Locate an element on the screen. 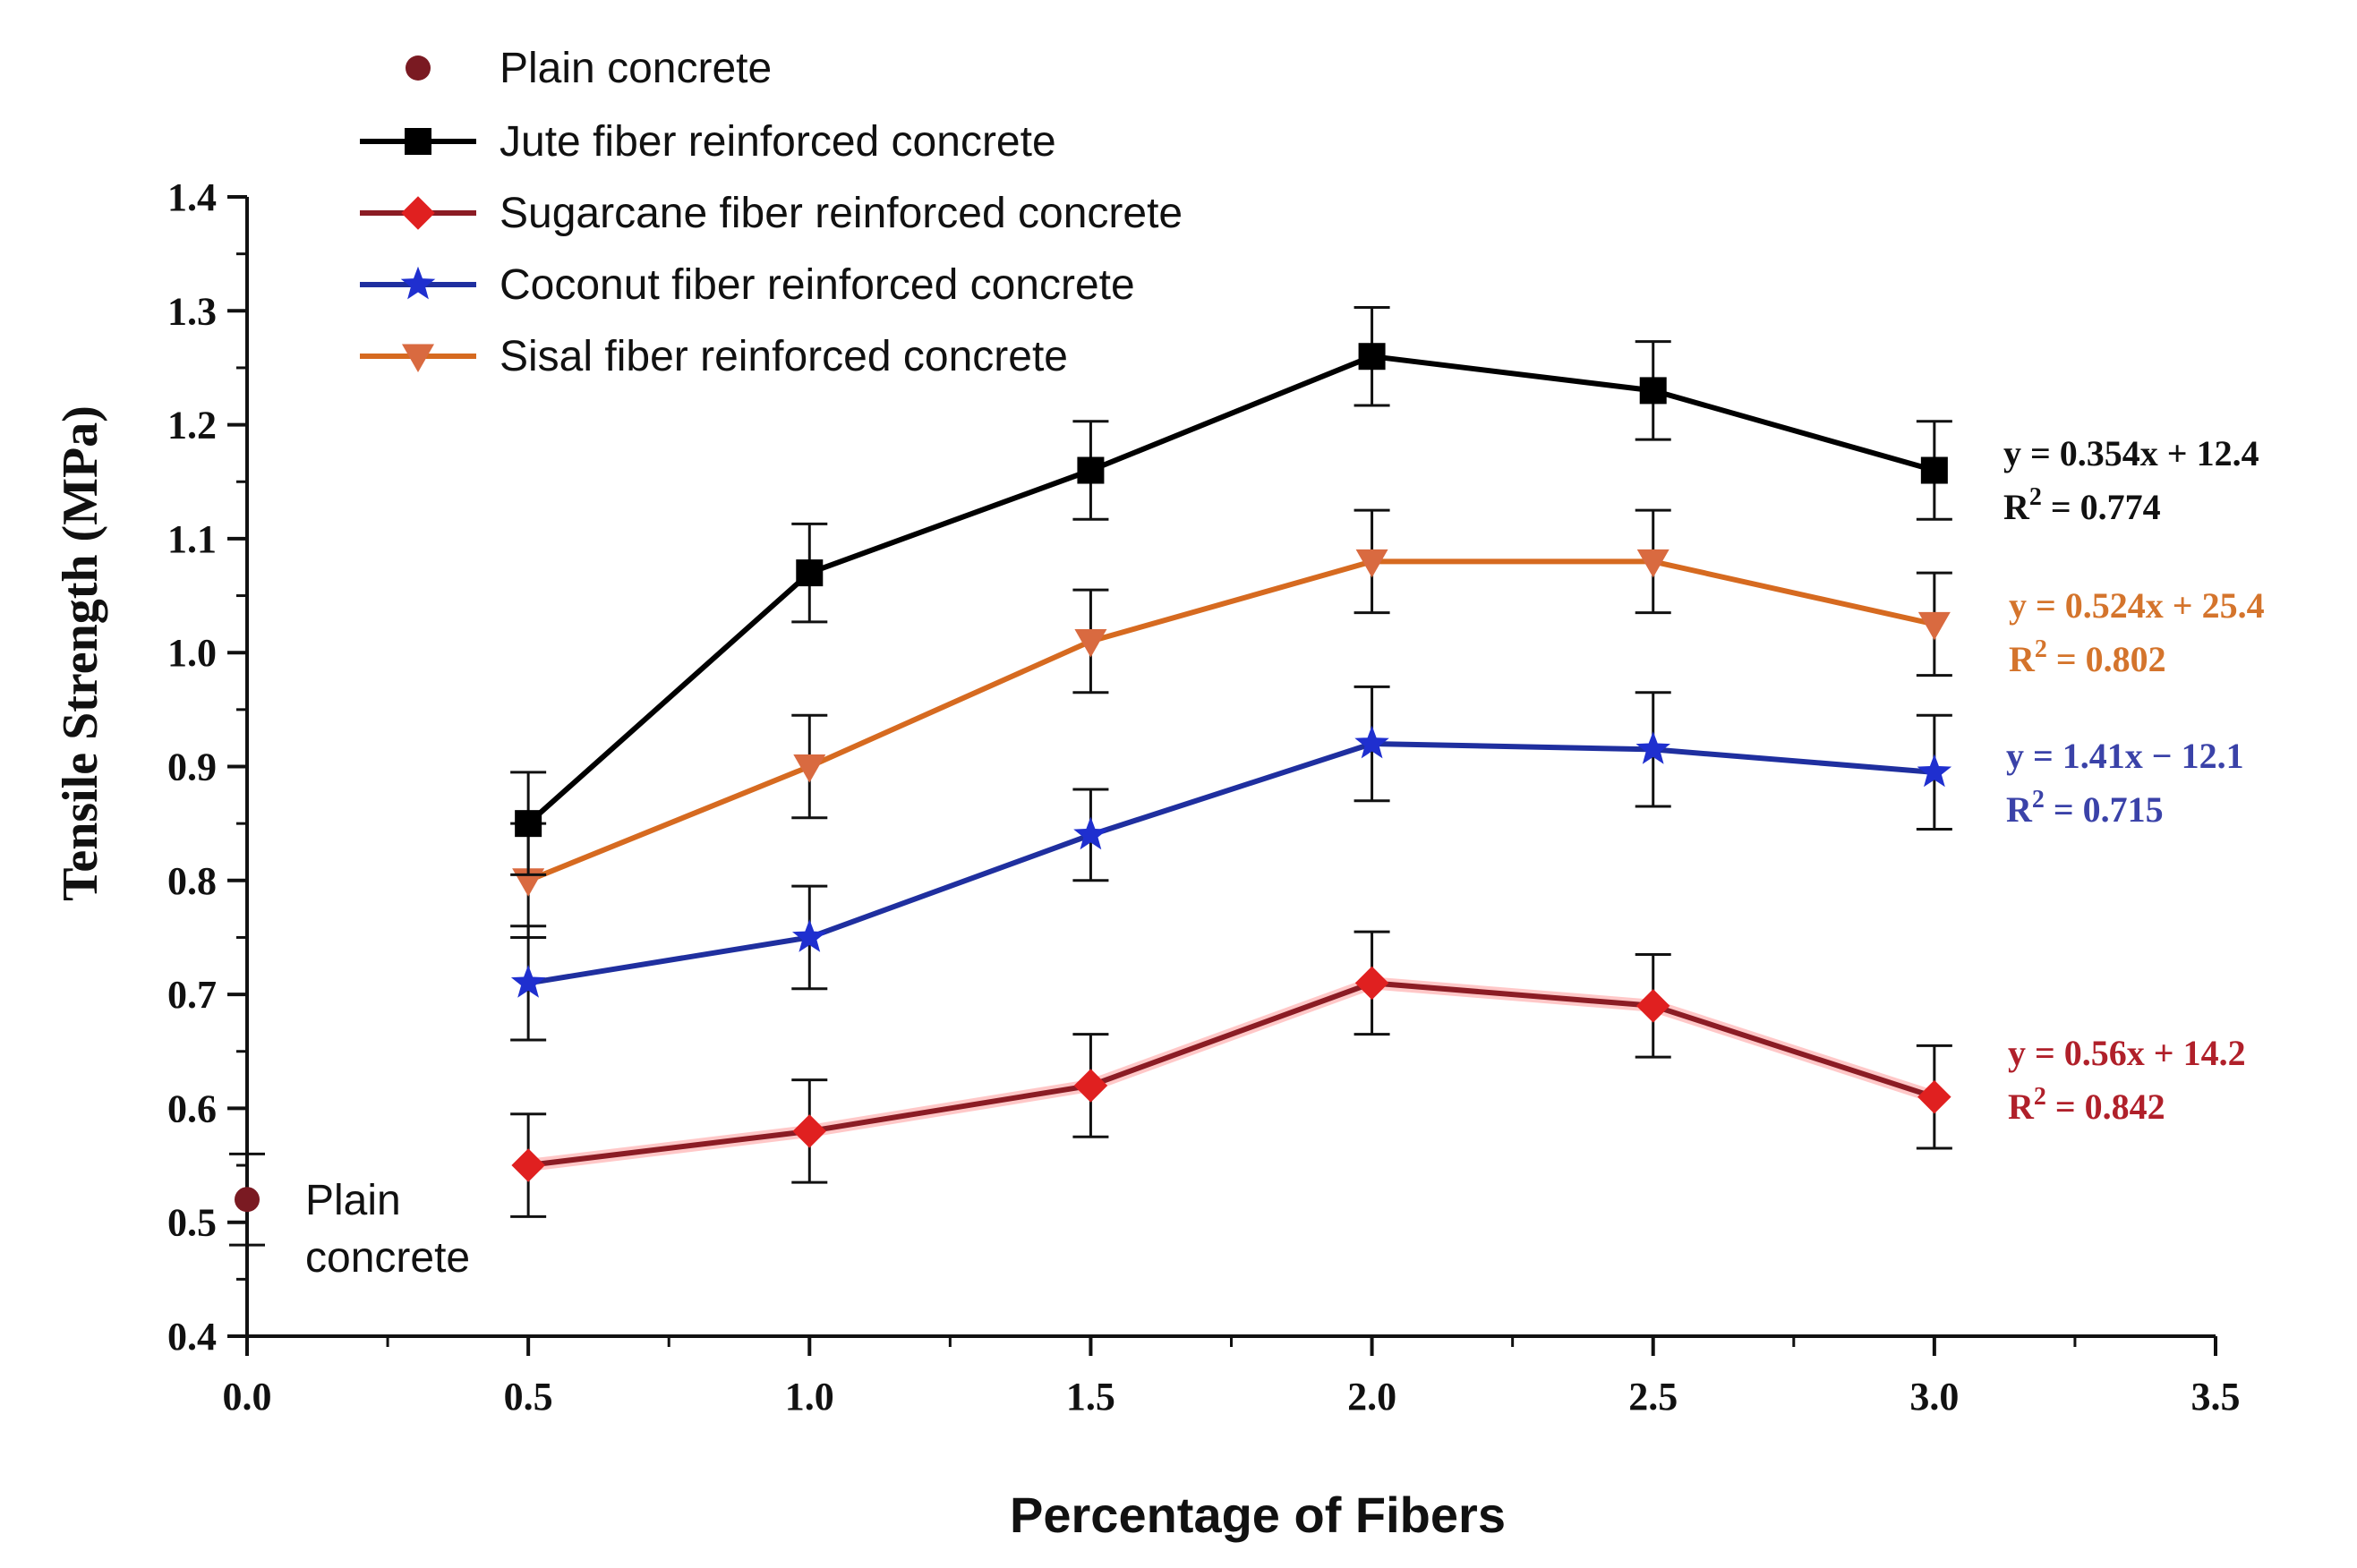 The image size is (2357, 1568). y-tick-label: 0.6 is located at coordinates (192, 1108).